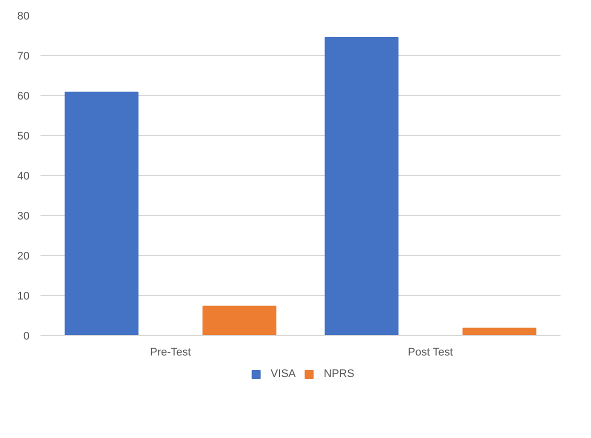 The image size is (591, 438). Describe the element at coordinates (23, 176) in the screenshot. I see `y-tick-label: 40` at that location.